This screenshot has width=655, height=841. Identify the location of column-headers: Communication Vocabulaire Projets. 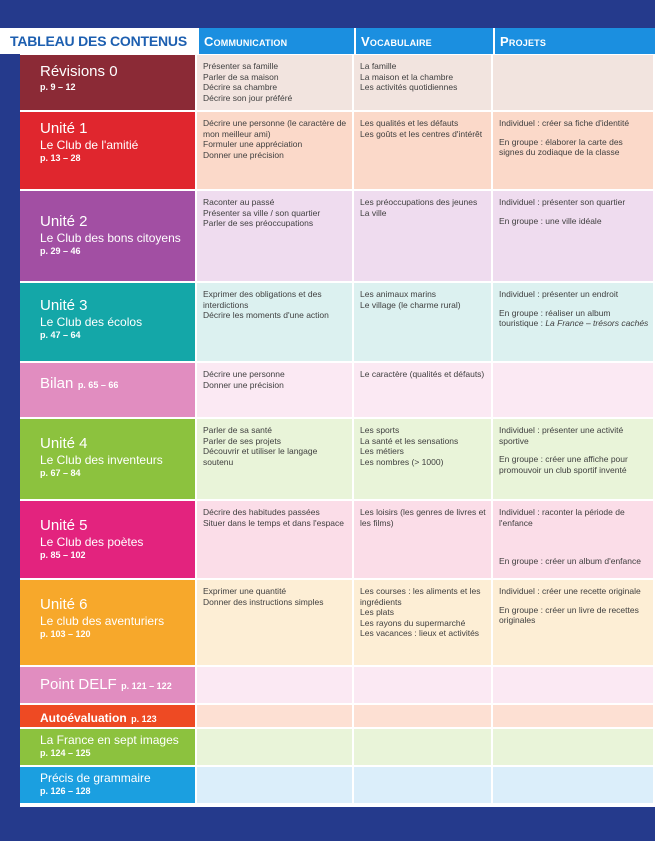
(426, 41).